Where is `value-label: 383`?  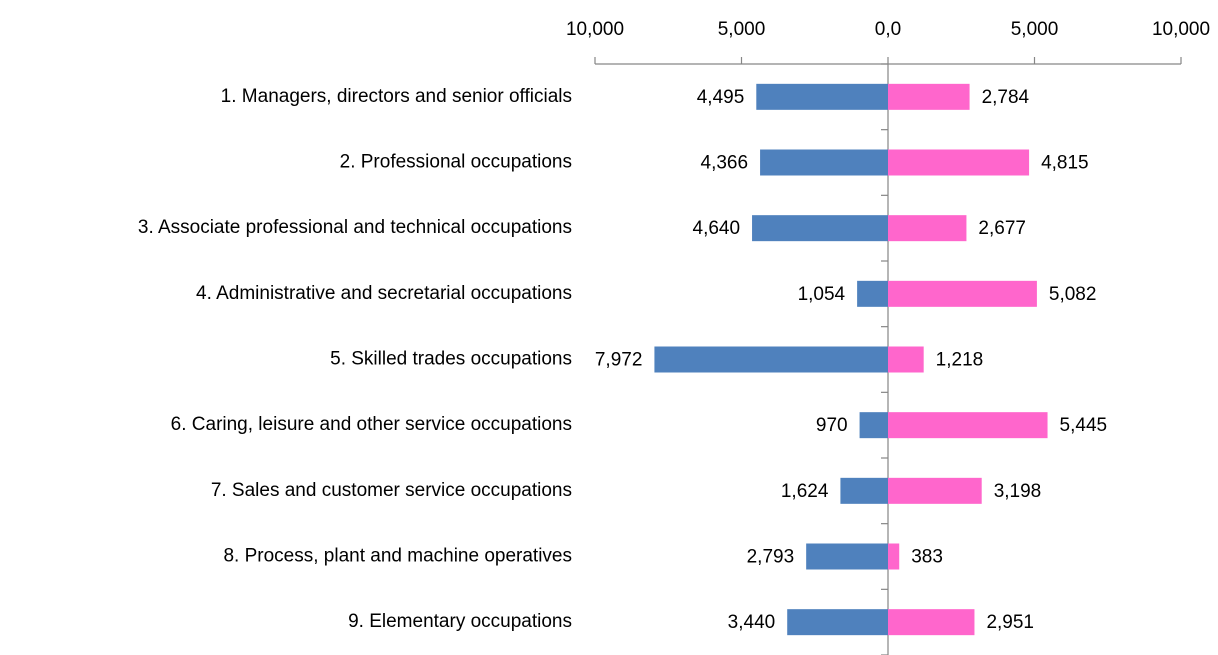
value-label: 383 is located at coordinates (927, 557).